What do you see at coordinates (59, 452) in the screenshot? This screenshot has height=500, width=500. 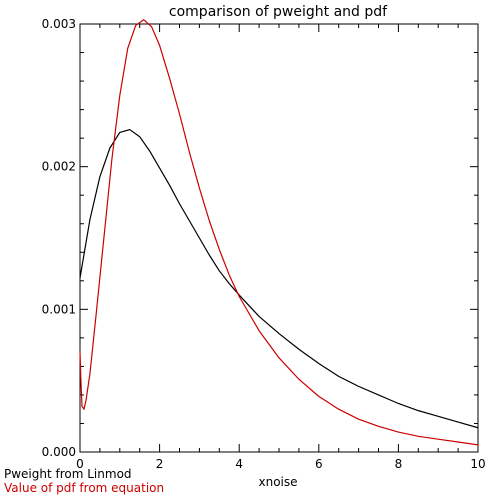 I see `y-tick-label-0: 0.000` at bounding box center [59, 452].